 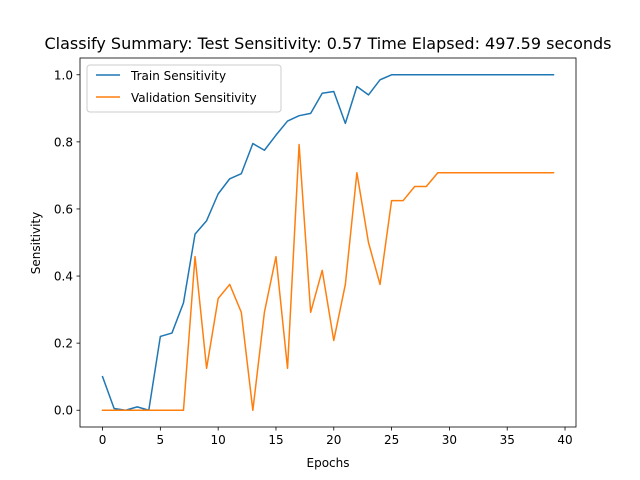 What do you see at coordinates (67, 243) in the screenshot?
I see `y-axis-ticks: 0.0 0.2 0.4 0.6 0.8 1.0` at bounding box center [67, 243].